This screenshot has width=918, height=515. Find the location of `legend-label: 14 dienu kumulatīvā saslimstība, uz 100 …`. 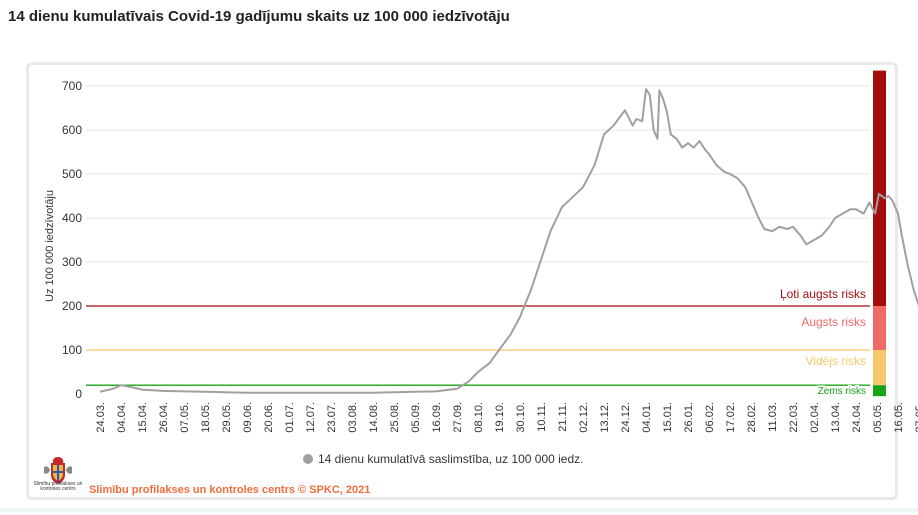

legend-label: 14 dienu kumulatīvā saslimstība, uz 100 … is located at coordinates (451, 459).